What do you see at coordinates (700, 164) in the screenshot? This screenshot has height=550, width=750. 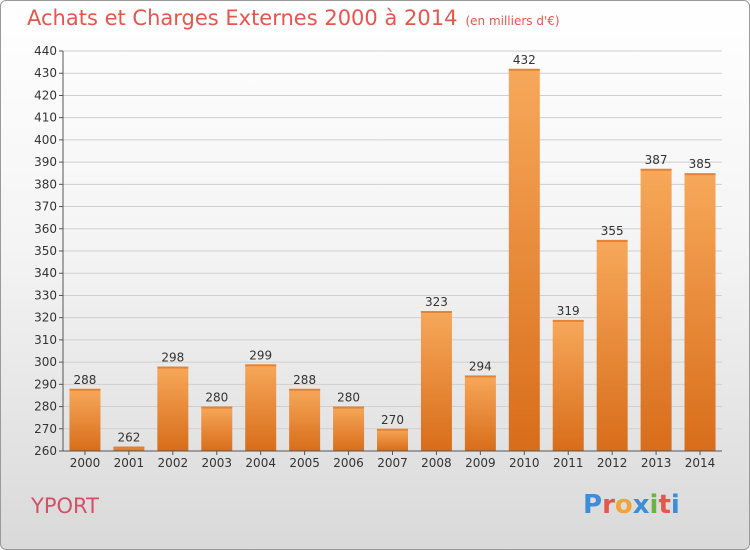 I see `bar-value-label: 385` at bounding box center [700, 164].